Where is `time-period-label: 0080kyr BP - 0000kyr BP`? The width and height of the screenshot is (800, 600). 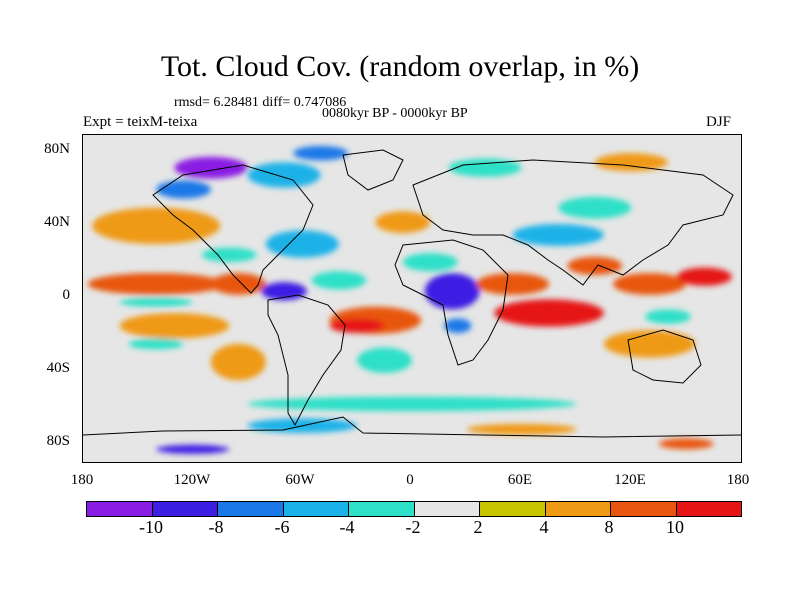
time-period-label: 0080kyr BP - 0000kyr BP is located at coordinates (395, 113).